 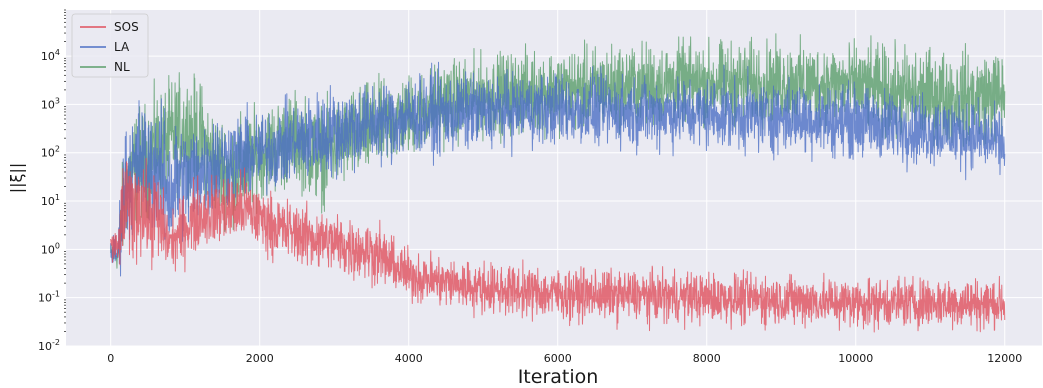 I want to click on x-tick-label-4: 8000, so click(x=707, y=358).